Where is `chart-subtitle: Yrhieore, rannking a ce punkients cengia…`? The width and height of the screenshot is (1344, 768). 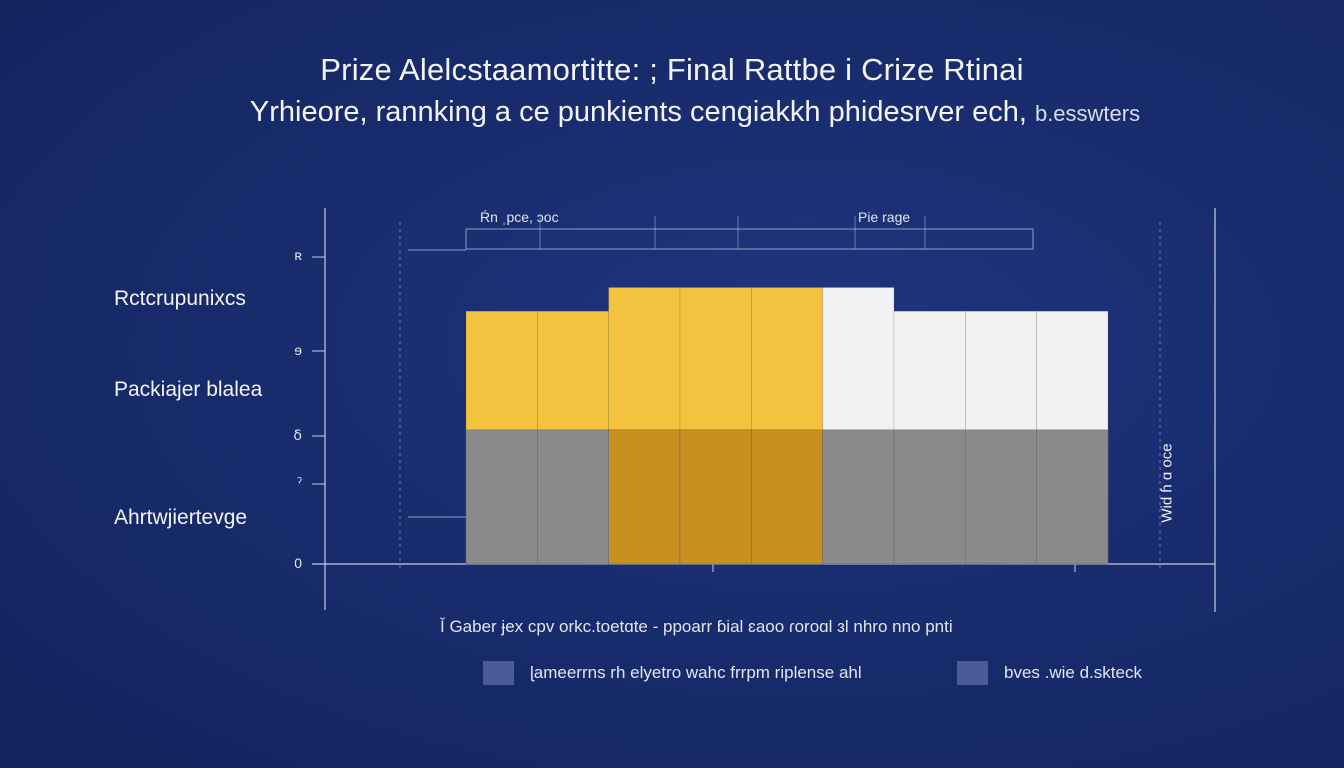
chart-subtitle: Yrhieore, rannking a ce punkients cengia… is located at coordinates (672, 112).